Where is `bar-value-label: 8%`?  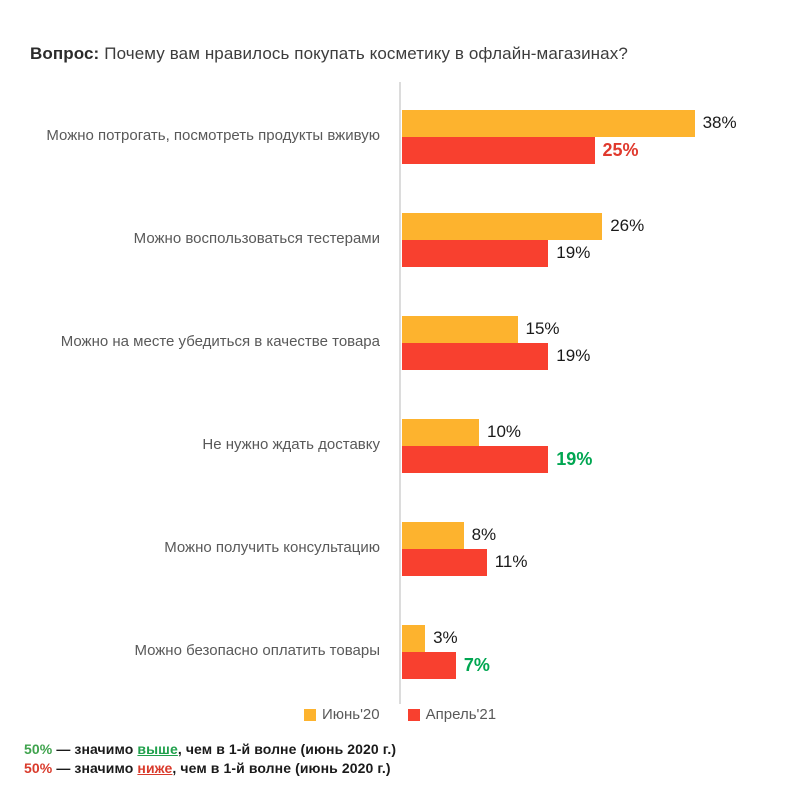 bar-value-label: 8% is located at coordinates (484, 534).